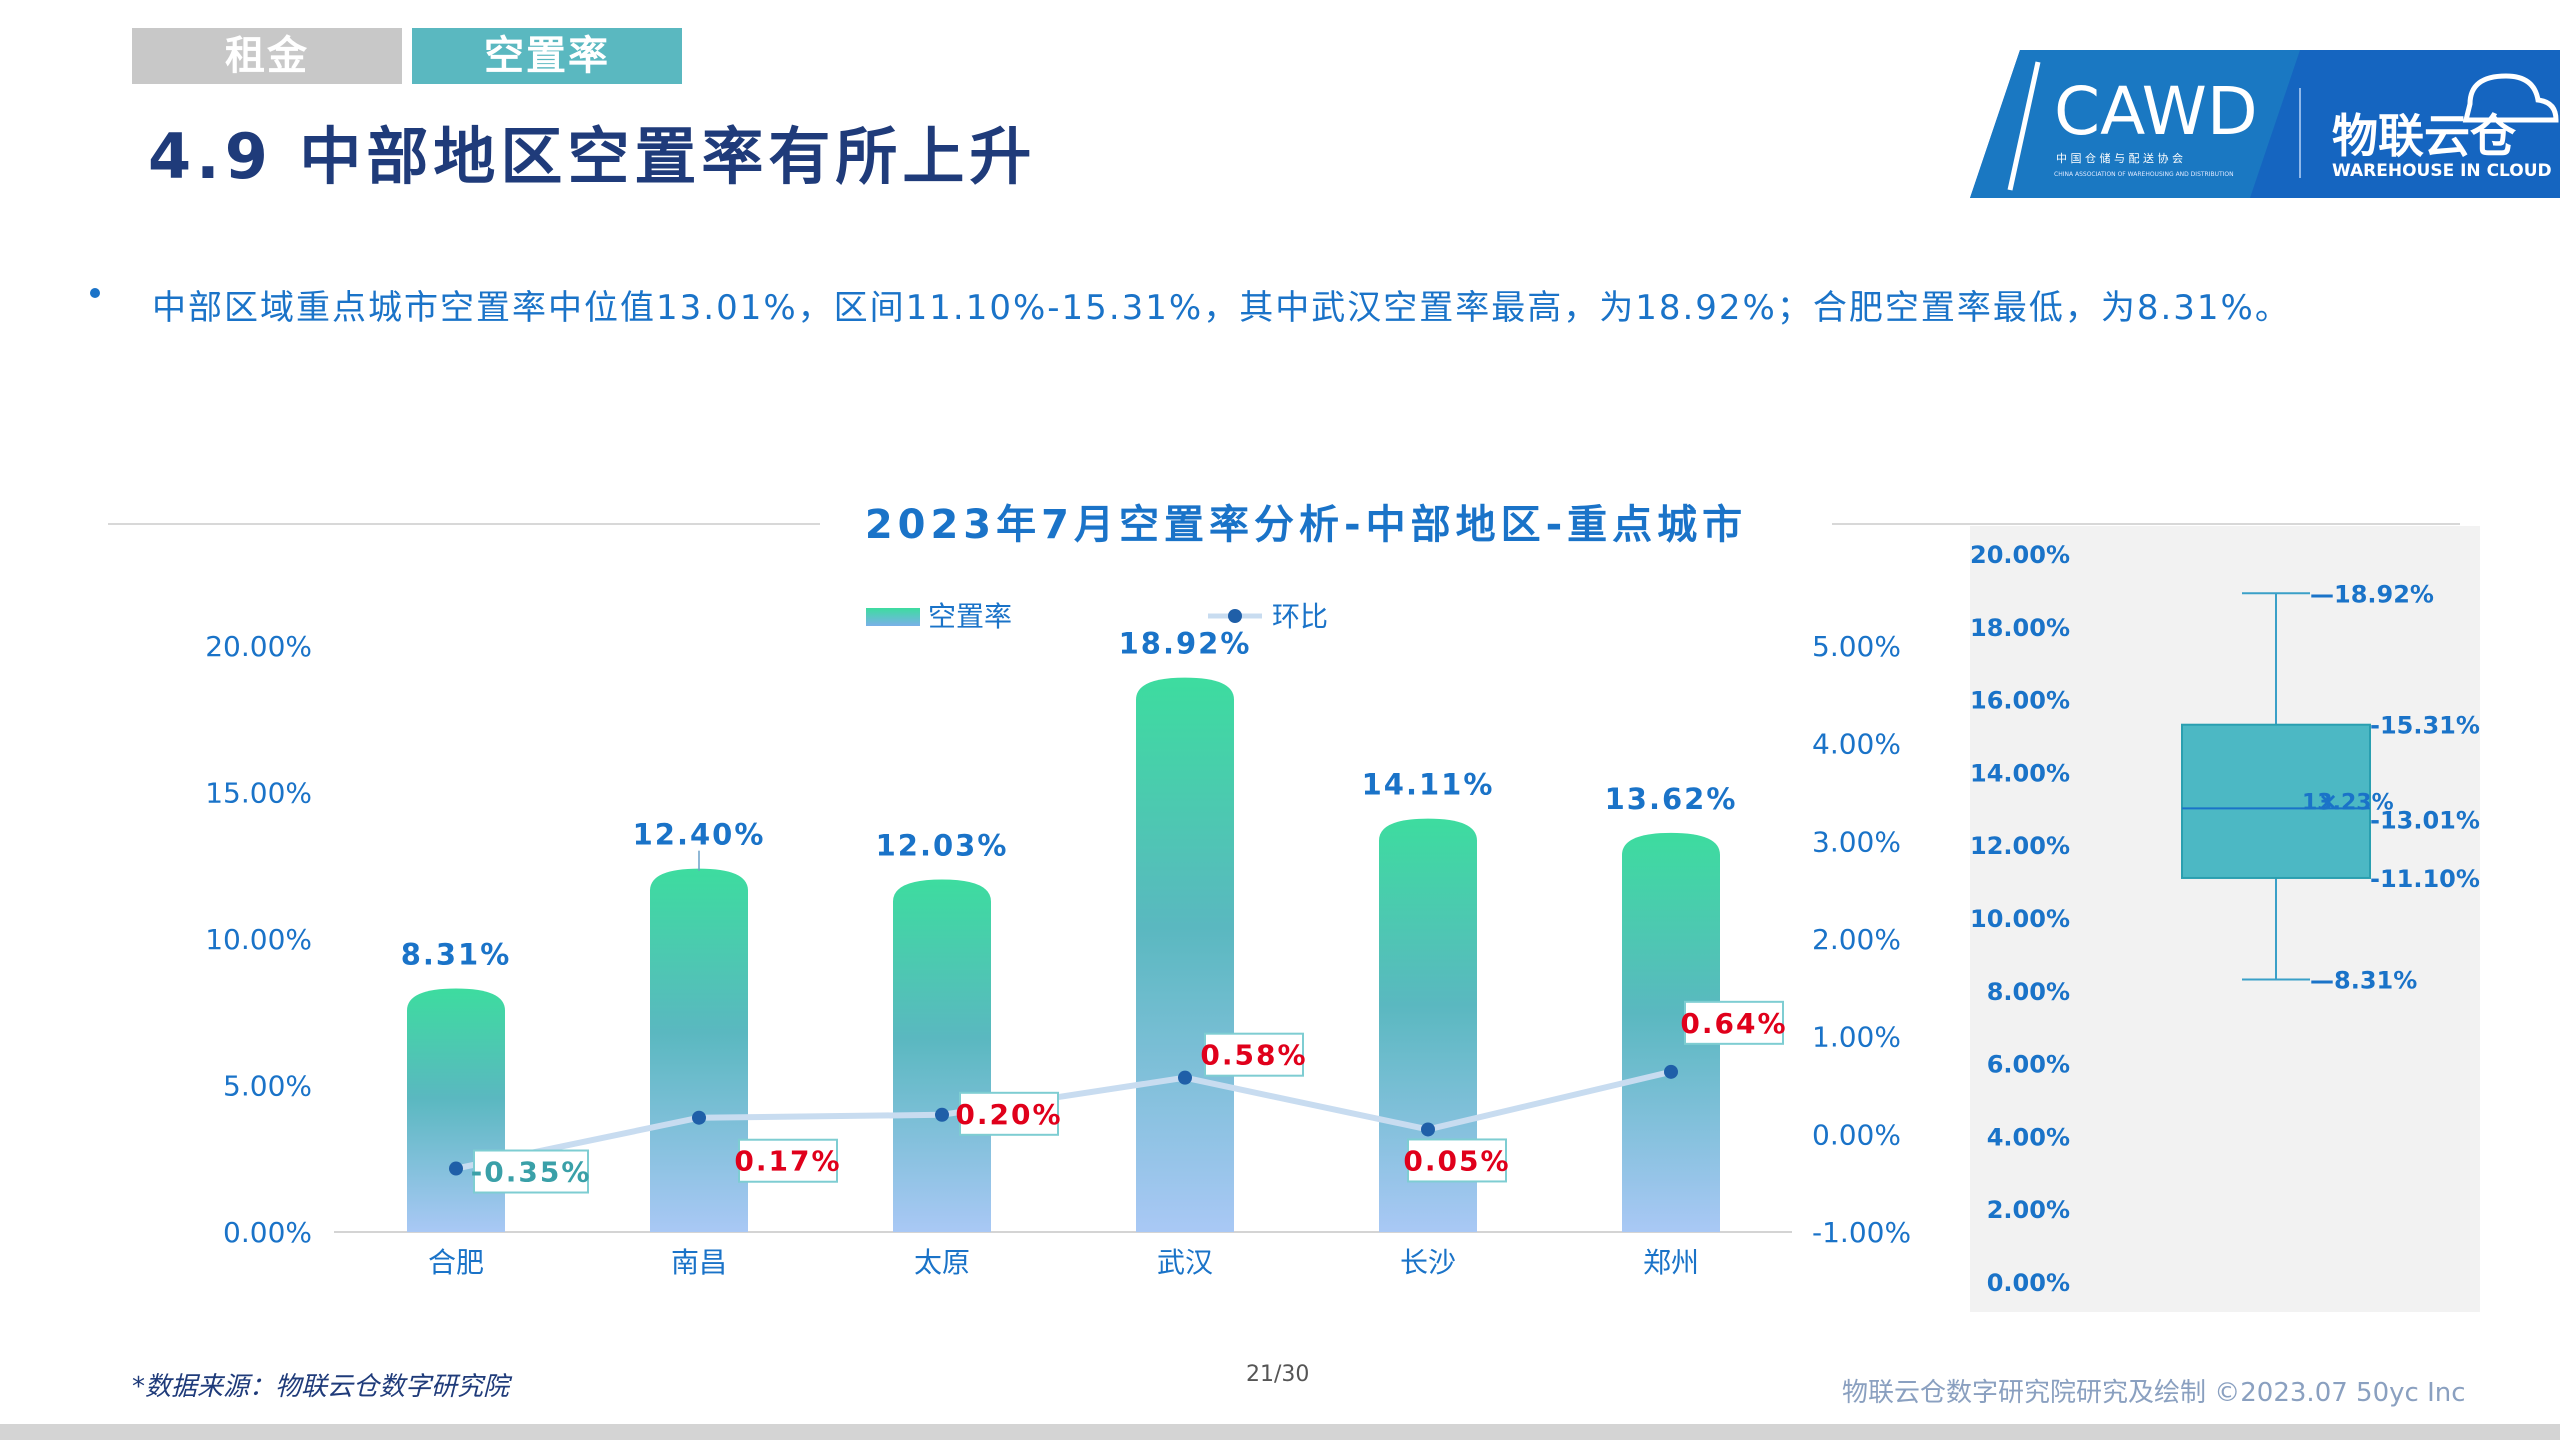 Image resolution: width=2560 pixels, height=1440 pixels. Describe the element at coordinates (547, 56) in the screenshot. I see `tab-vacancy-rate: 空置率` at that location.